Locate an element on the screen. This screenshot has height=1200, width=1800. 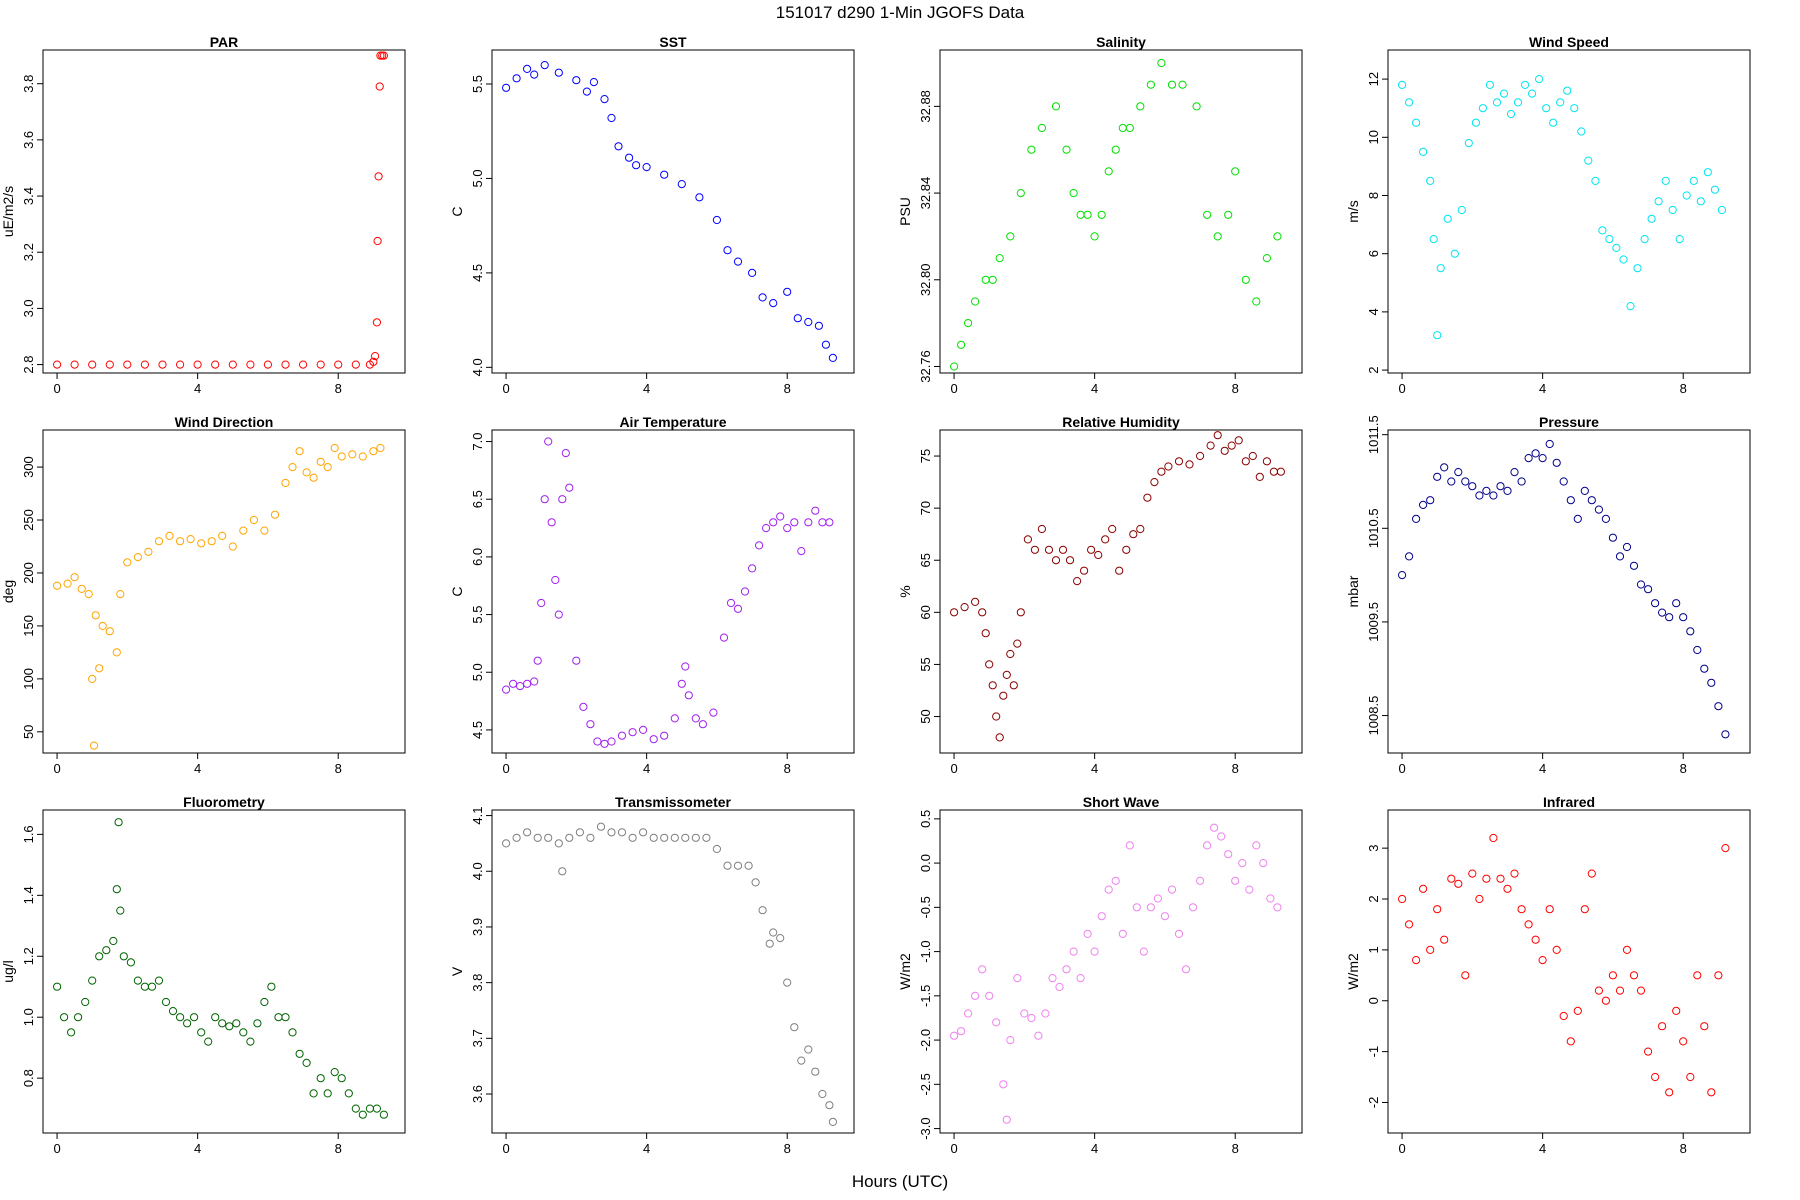
y-tick-label: 60 is located at coordinates (925, 612).